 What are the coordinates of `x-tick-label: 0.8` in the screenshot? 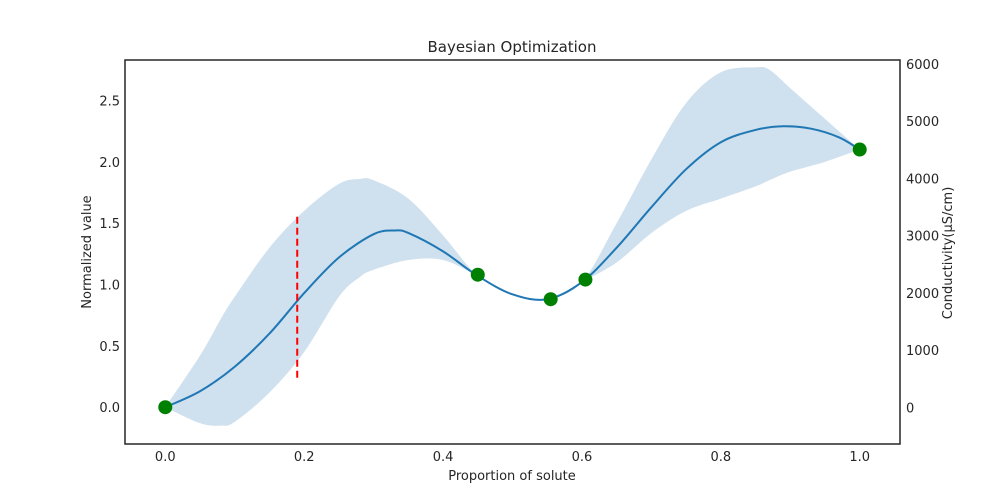 It's located at (720, 457).